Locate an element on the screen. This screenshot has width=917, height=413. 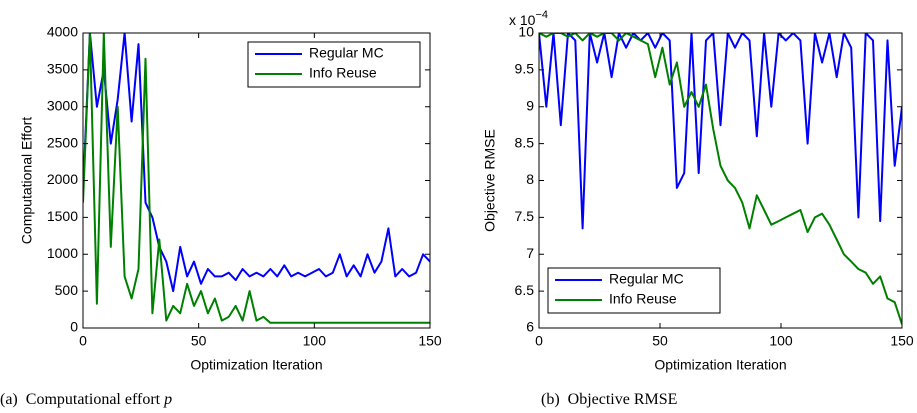
caption-variable: p is located at coordinates (167, 399).